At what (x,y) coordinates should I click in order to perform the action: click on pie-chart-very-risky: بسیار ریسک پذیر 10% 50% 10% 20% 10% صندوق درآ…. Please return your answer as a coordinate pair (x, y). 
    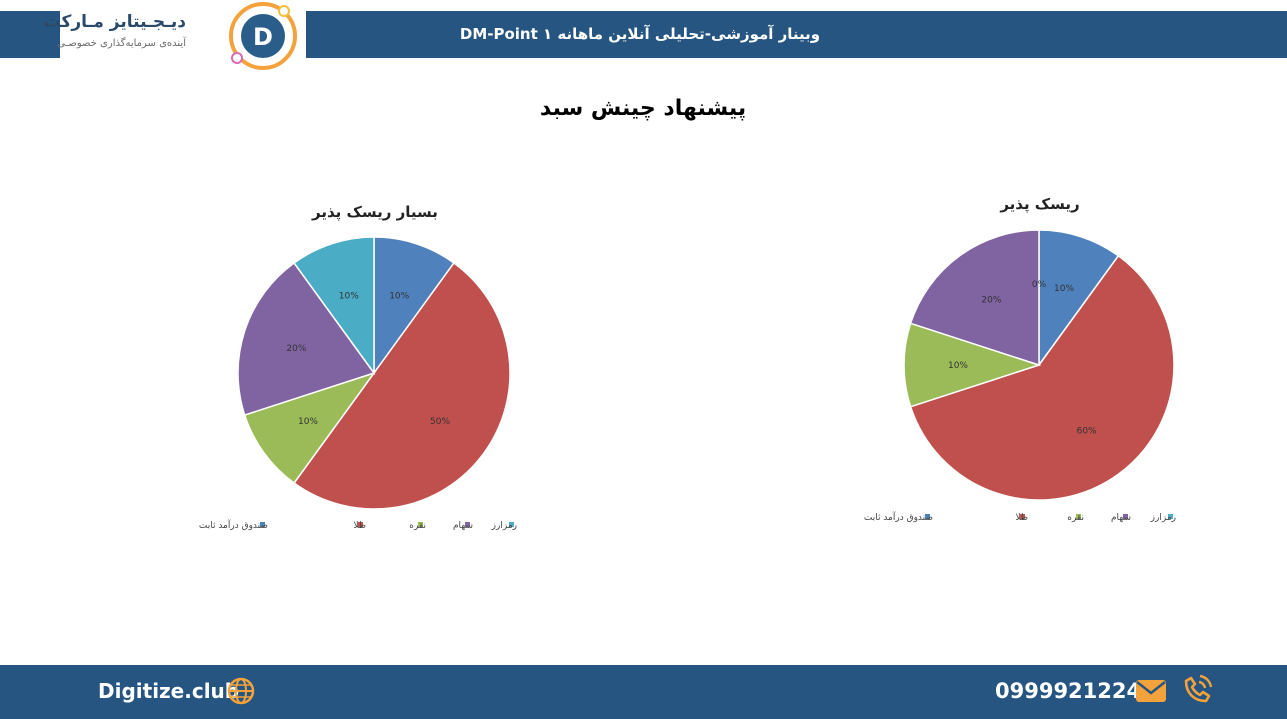
    Looking at the image, I should click on (358, 367).